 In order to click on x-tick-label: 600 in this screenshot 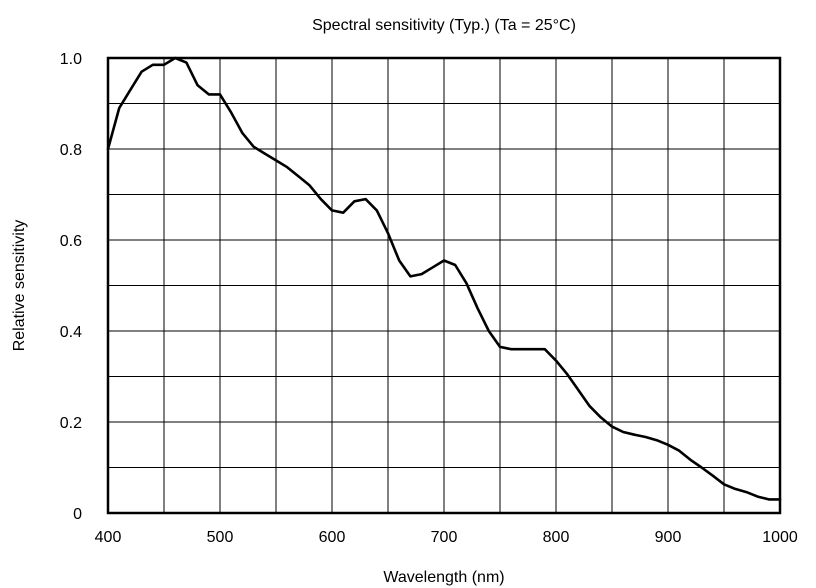, I will do `click(332, 537)`.